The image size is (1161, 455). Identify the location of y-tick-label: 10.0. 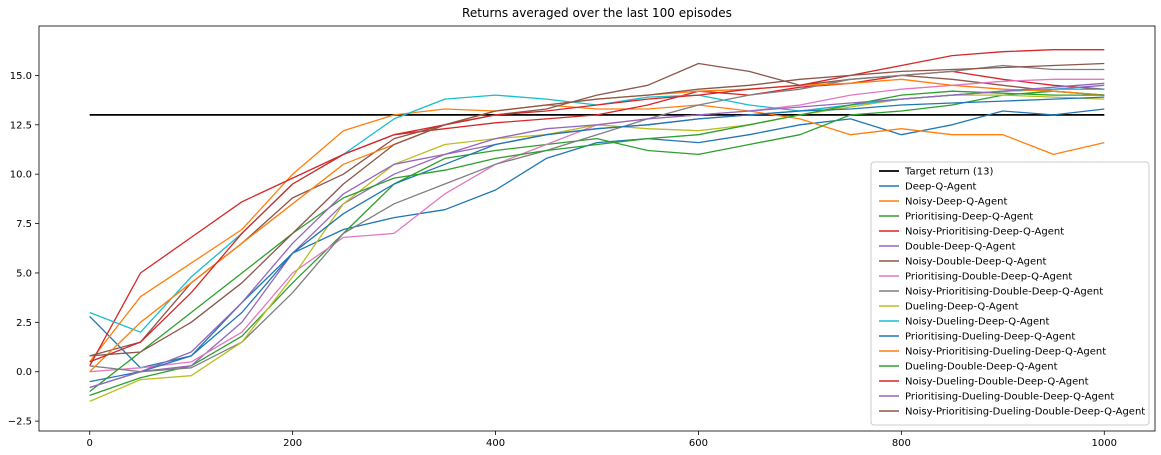
(21, 175).